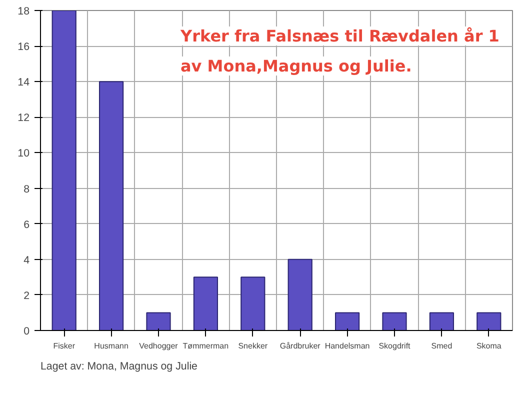 The height and width of the screenshot is (411, 528). Describe the element at coordinates (489, 346) in the screenshot. I see `x-tick-label: Skoma` at that location.